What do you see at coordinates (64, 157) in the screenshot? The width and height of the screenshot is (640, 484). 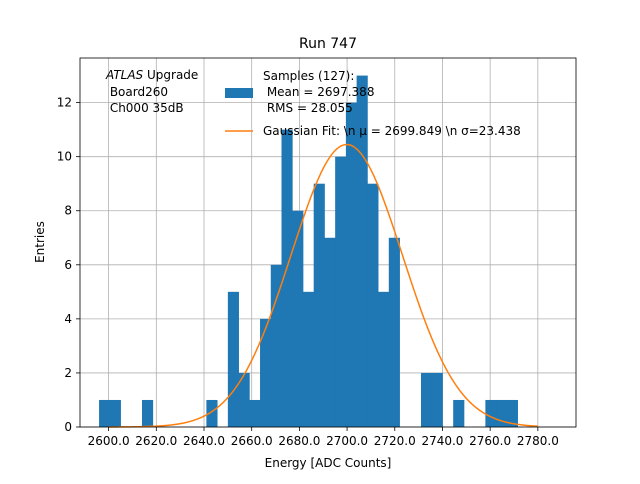 I see `y-tick-label: 10` at bounding box center [64, 157].